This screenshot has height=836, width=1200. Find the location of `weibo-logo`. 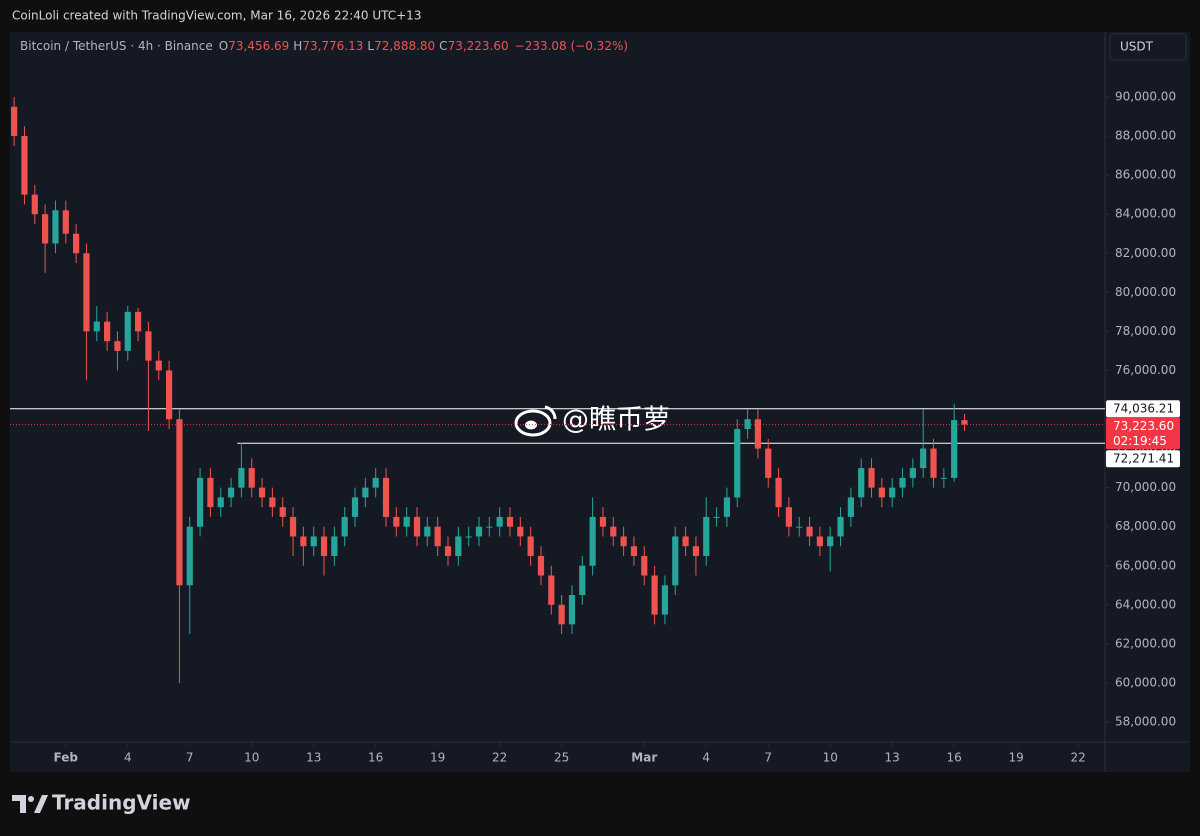

weibo-logo is located at coordinates (535, 421).